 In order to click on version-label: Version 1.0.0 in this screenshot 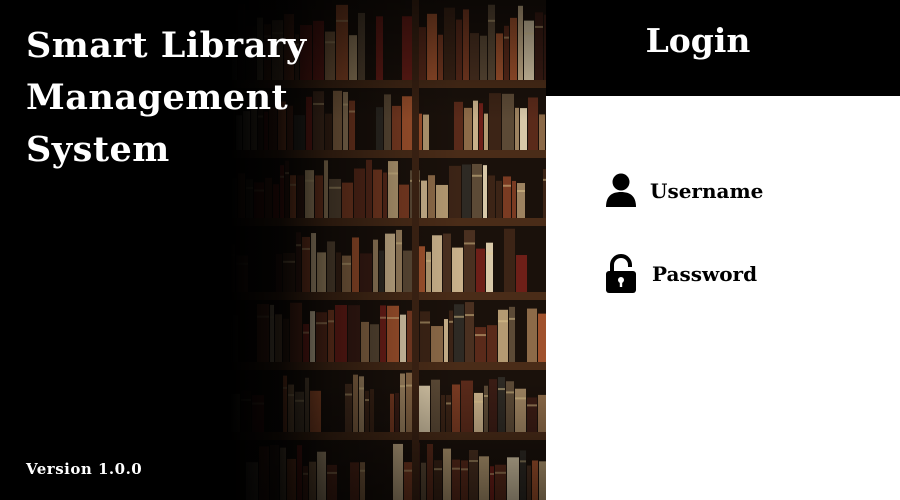, I will do `click(84, 469)`.